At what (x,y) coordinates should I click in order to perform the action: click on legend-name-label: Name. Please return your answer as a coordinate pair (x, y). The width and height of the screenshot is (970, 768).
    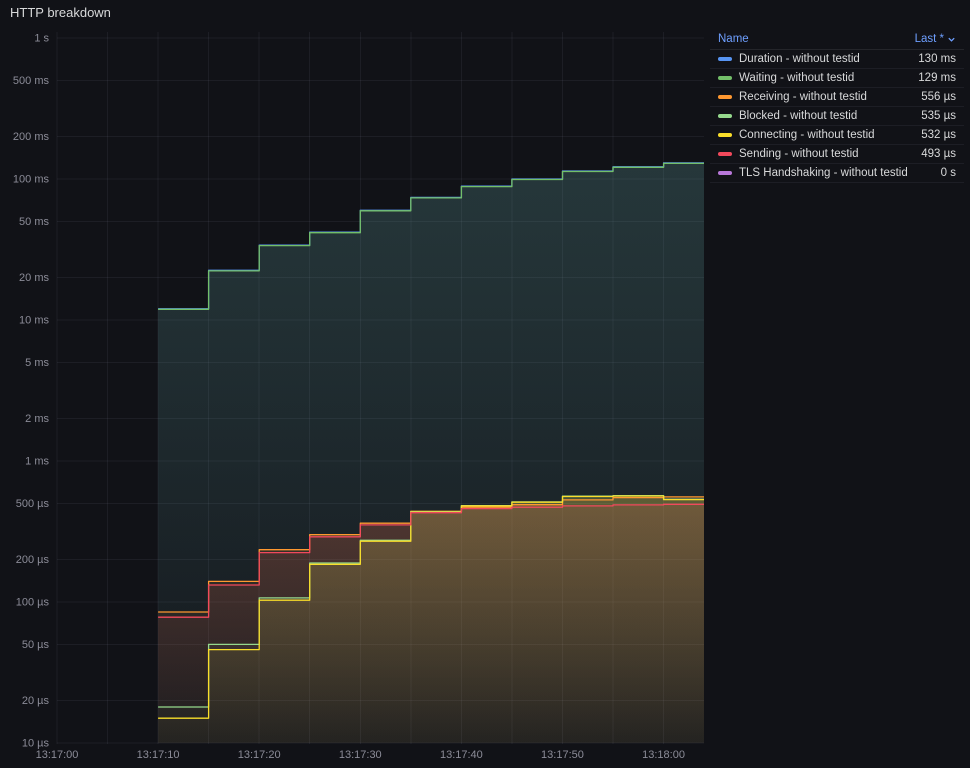
    Looking at the image, I should click on (733, 39).